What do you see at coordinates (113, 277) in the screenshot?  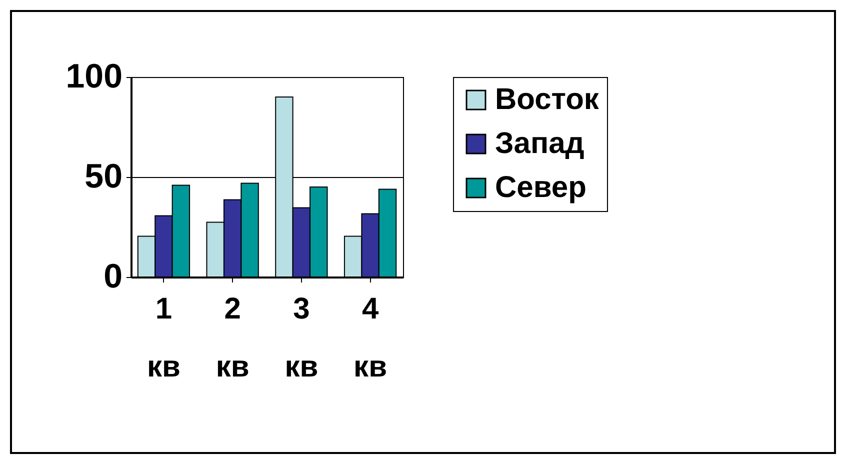 I see `y-tick-label: 0` at bounding box center [113, 277].